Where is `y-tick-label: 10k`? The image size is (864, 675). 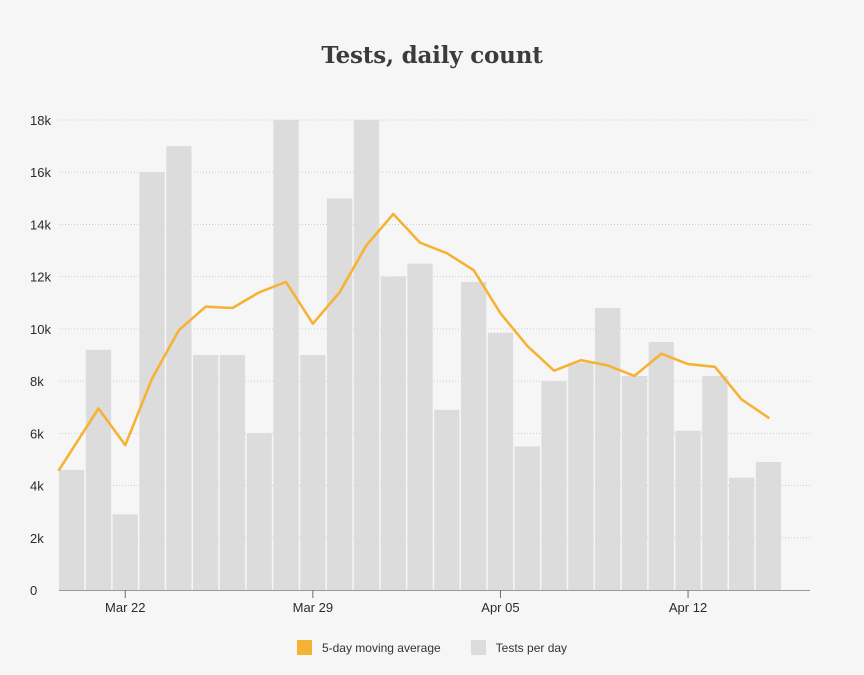 y-tick-label: 10k is located at coordinates (40, 329).